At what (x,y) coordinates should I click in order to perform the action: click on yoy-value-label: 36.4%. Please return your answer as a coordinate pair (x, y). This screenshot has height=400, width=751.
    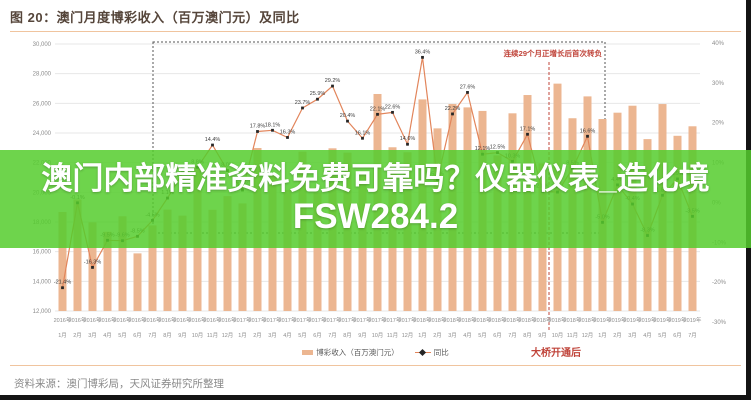
    Looking at the image, I should click on (423, 52).